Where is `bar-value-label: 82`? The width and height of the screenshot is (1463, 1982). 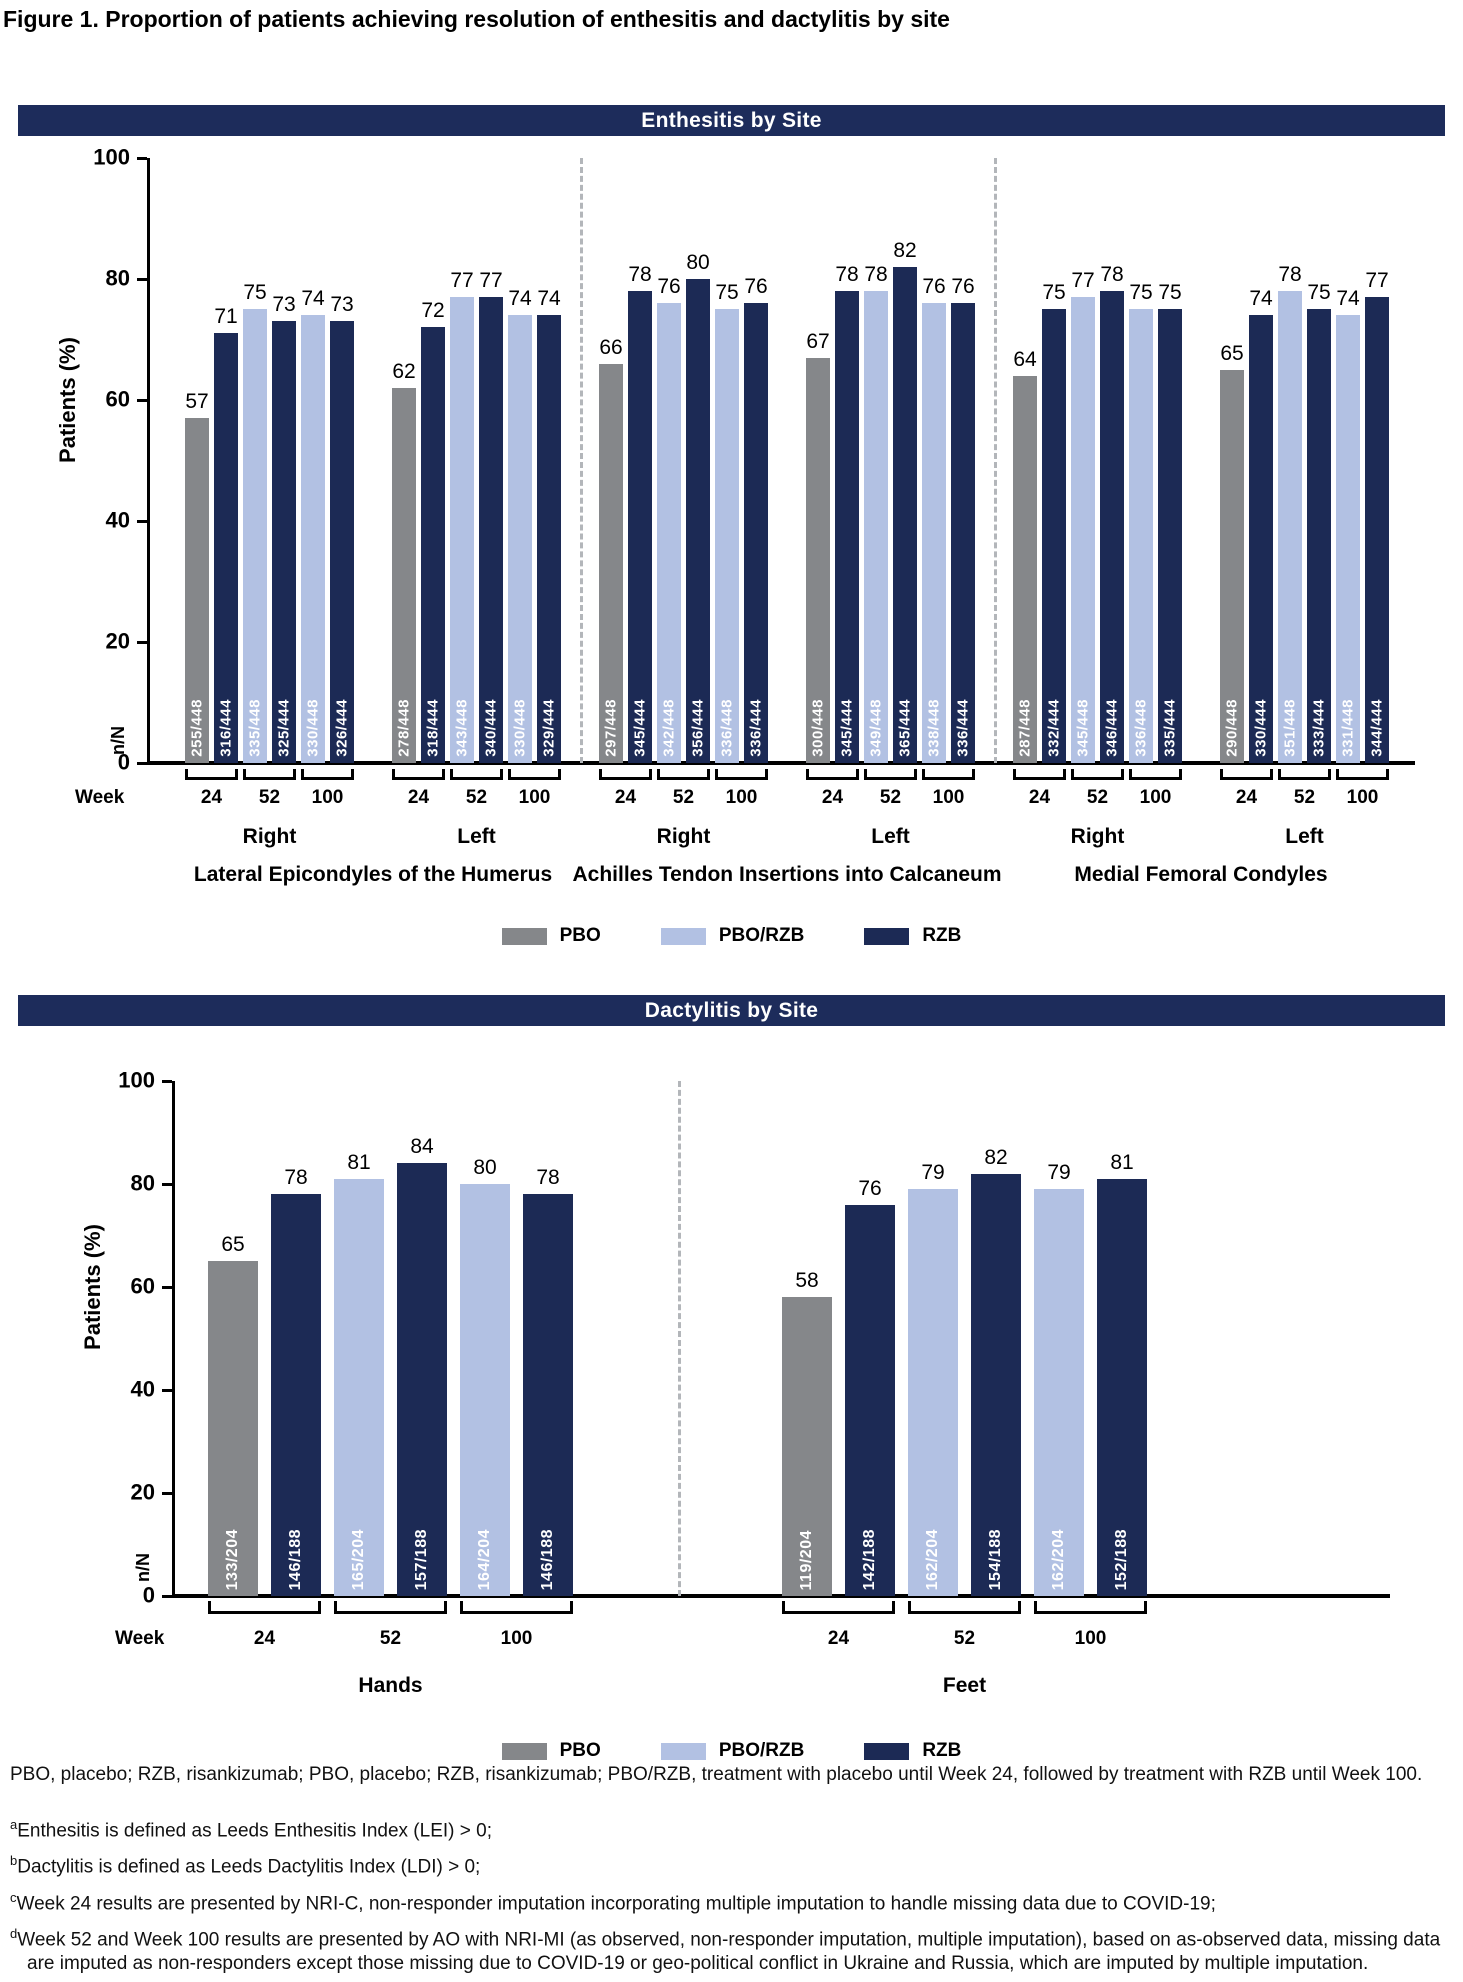 bar-value-label: 82 is located at coordinates (996, 1157).